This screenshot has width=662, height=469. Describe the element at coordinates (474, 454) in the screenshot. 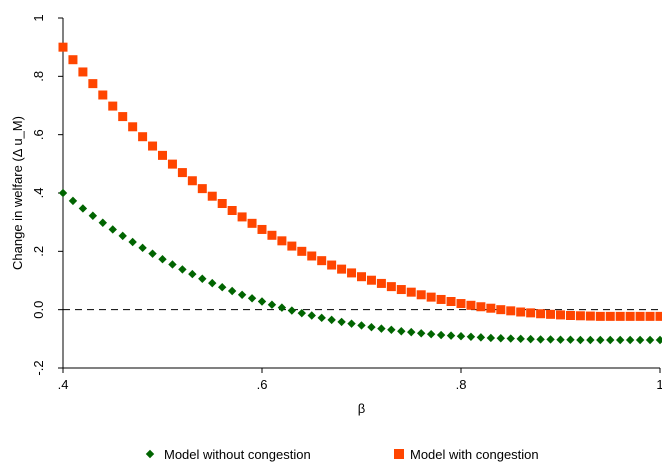

I see `legend-label: Model with congestion` at that location.